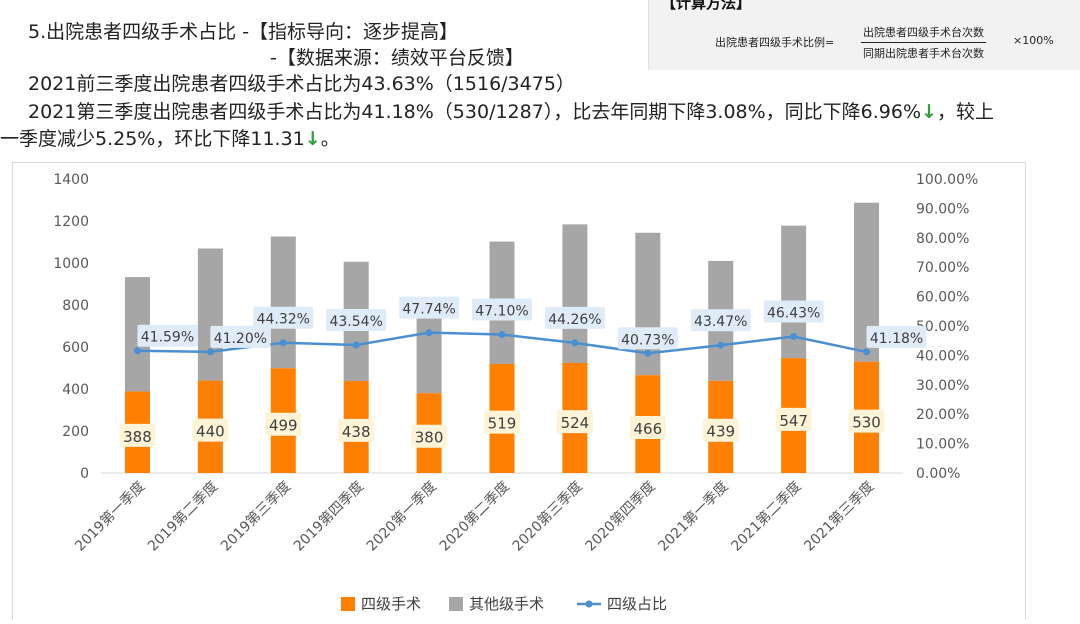  I want to click on y-right-tick-label: 60.00%, so click(942, 298).